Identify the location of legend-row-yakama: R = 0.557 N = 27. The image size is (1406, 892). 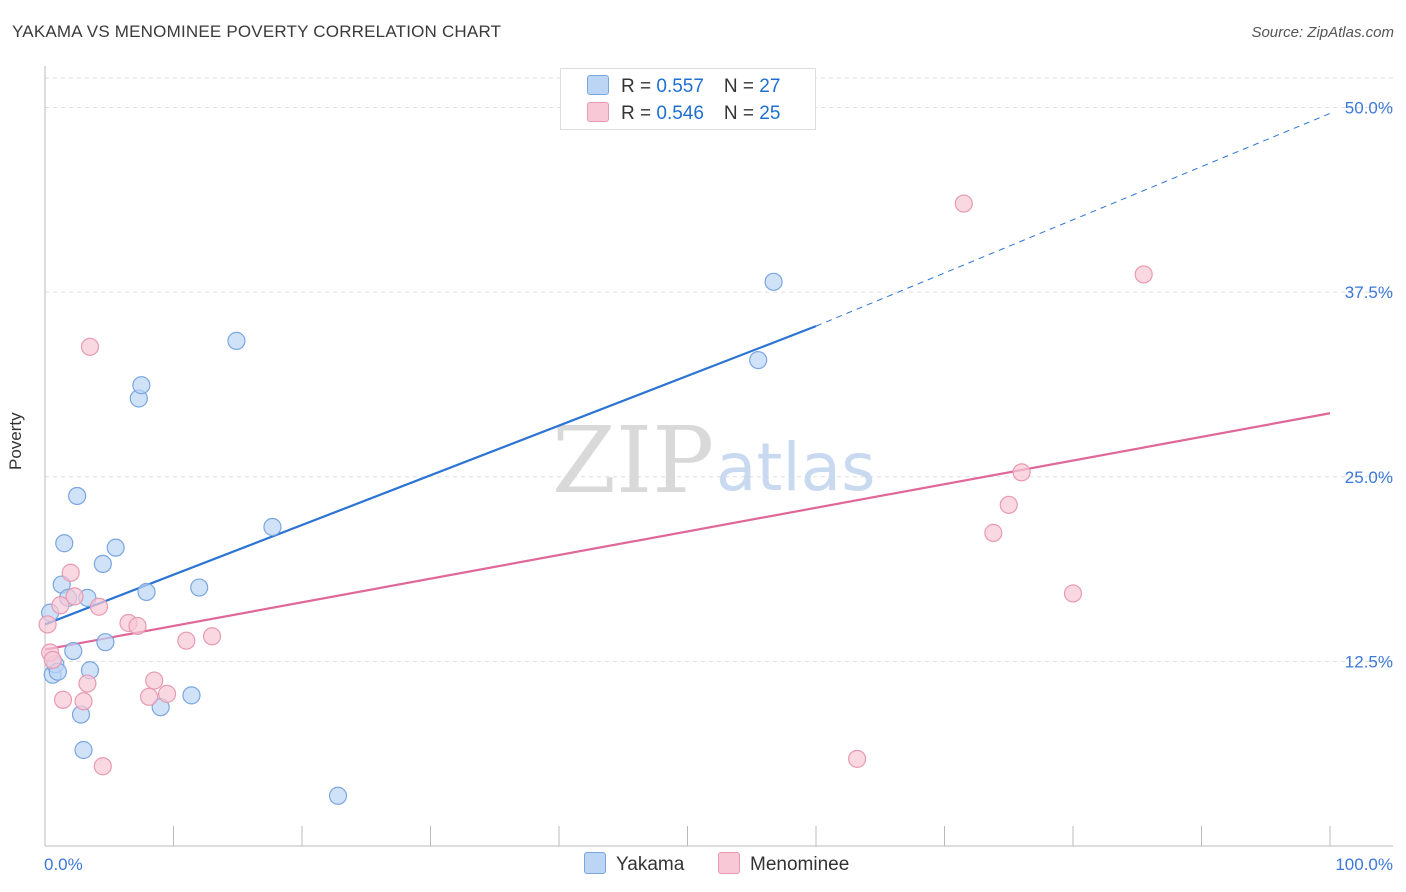
(683, 87).